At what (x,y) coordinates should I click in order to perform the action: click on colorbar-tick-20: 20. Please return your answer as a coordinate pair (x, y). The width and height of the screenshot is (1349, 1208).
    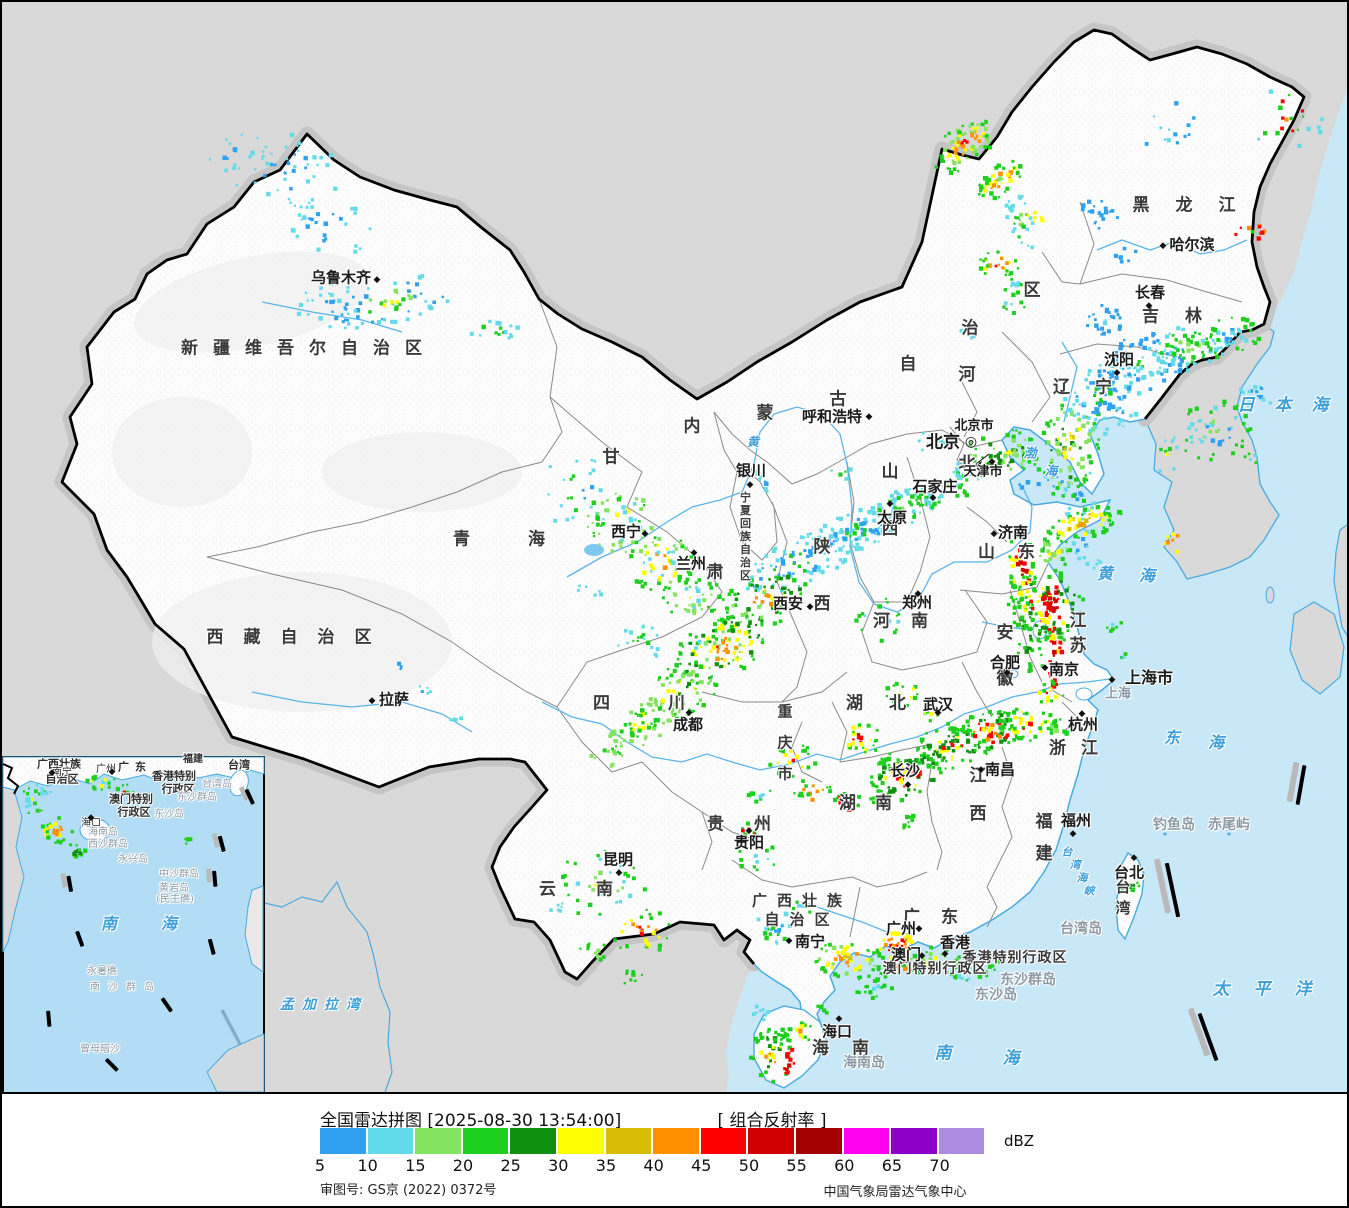
    Looking at the image, I should click on (463, 1165).